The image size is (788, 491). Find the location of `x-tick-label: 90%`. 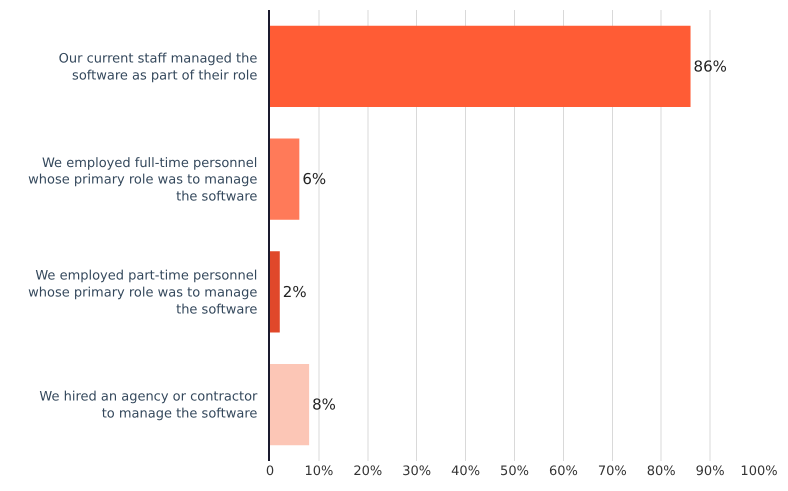

x-tick-label: 90% is located at coordinates (710, 471).